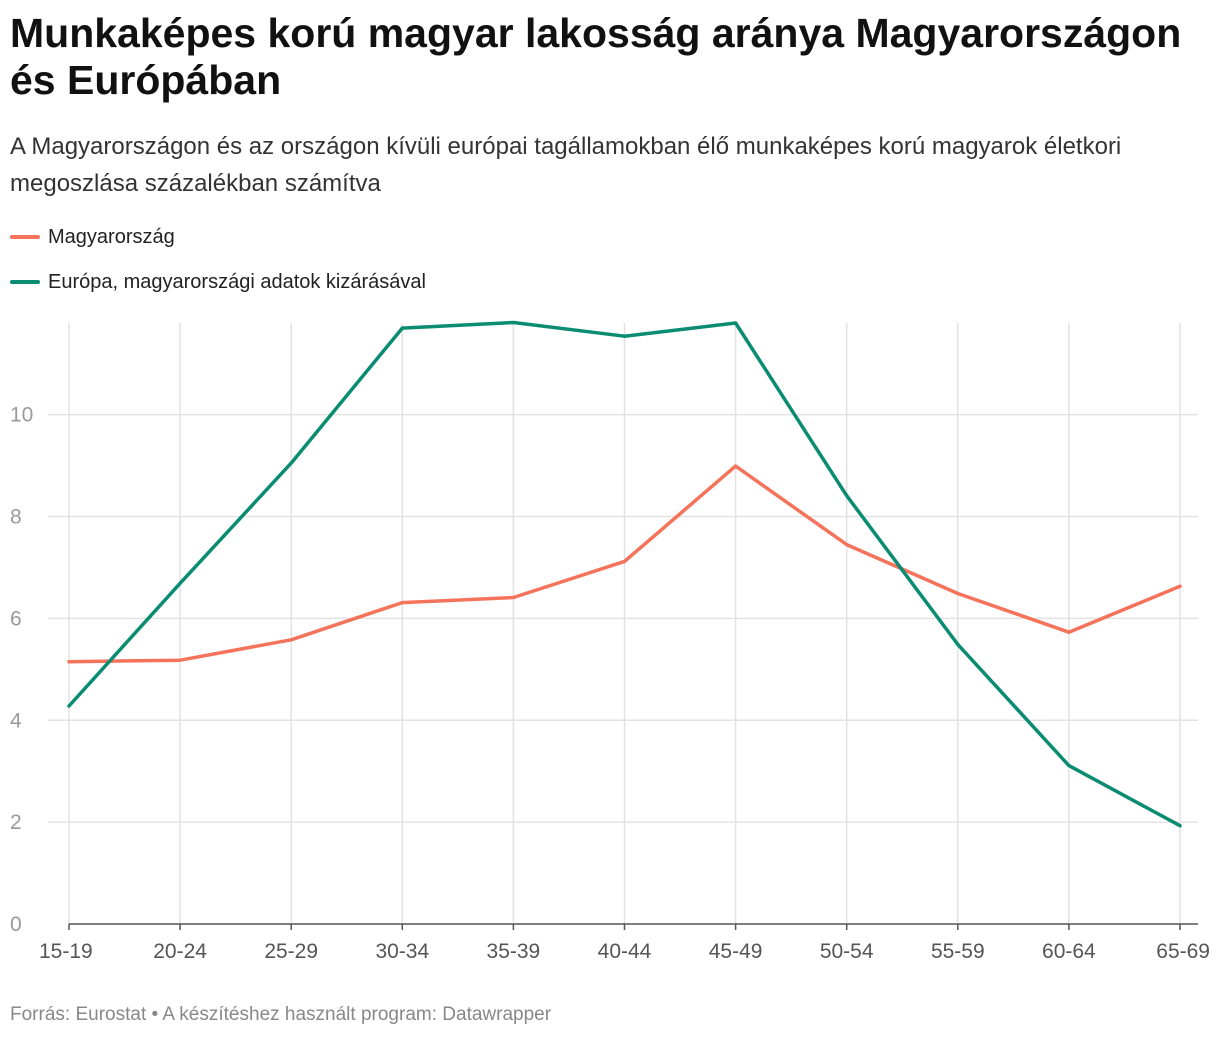 This screenshot has width=1220, height=1040. I want to click on tool-name: Datawrapper, so click(497, 1014).